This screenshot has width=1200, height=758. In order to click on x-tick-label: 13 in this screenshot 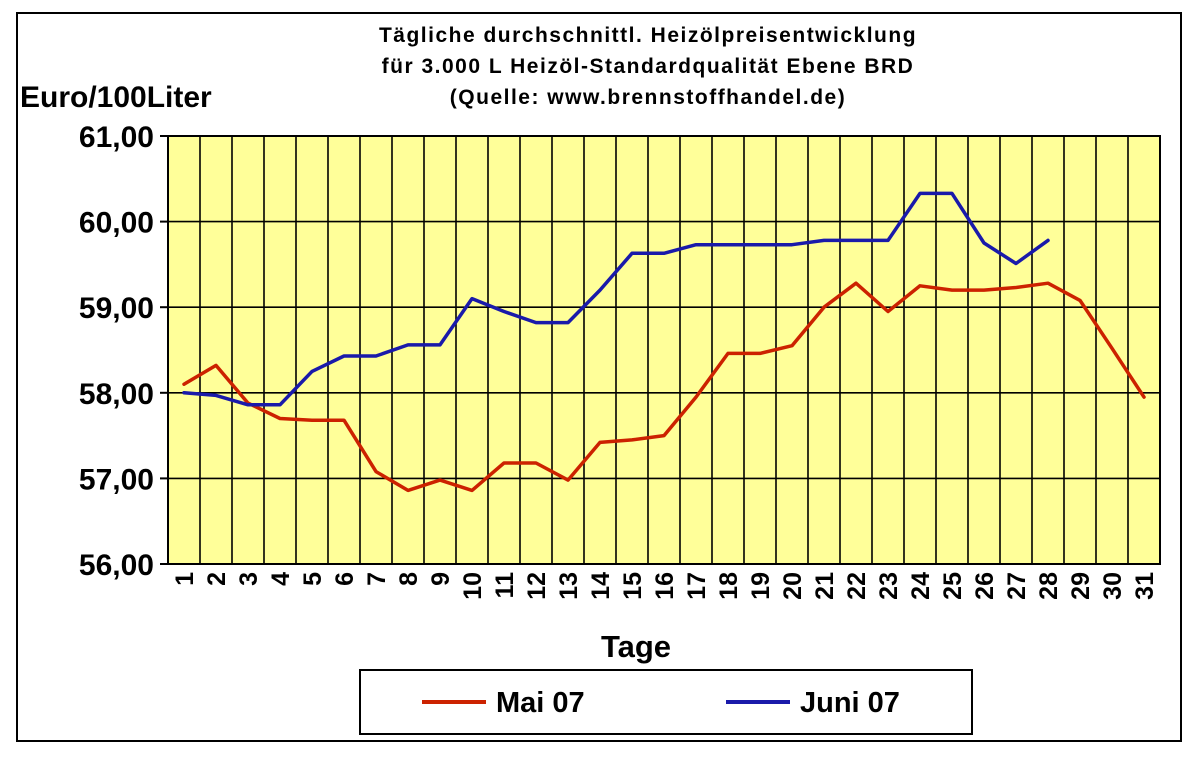, I will do `click(569, 586)`.